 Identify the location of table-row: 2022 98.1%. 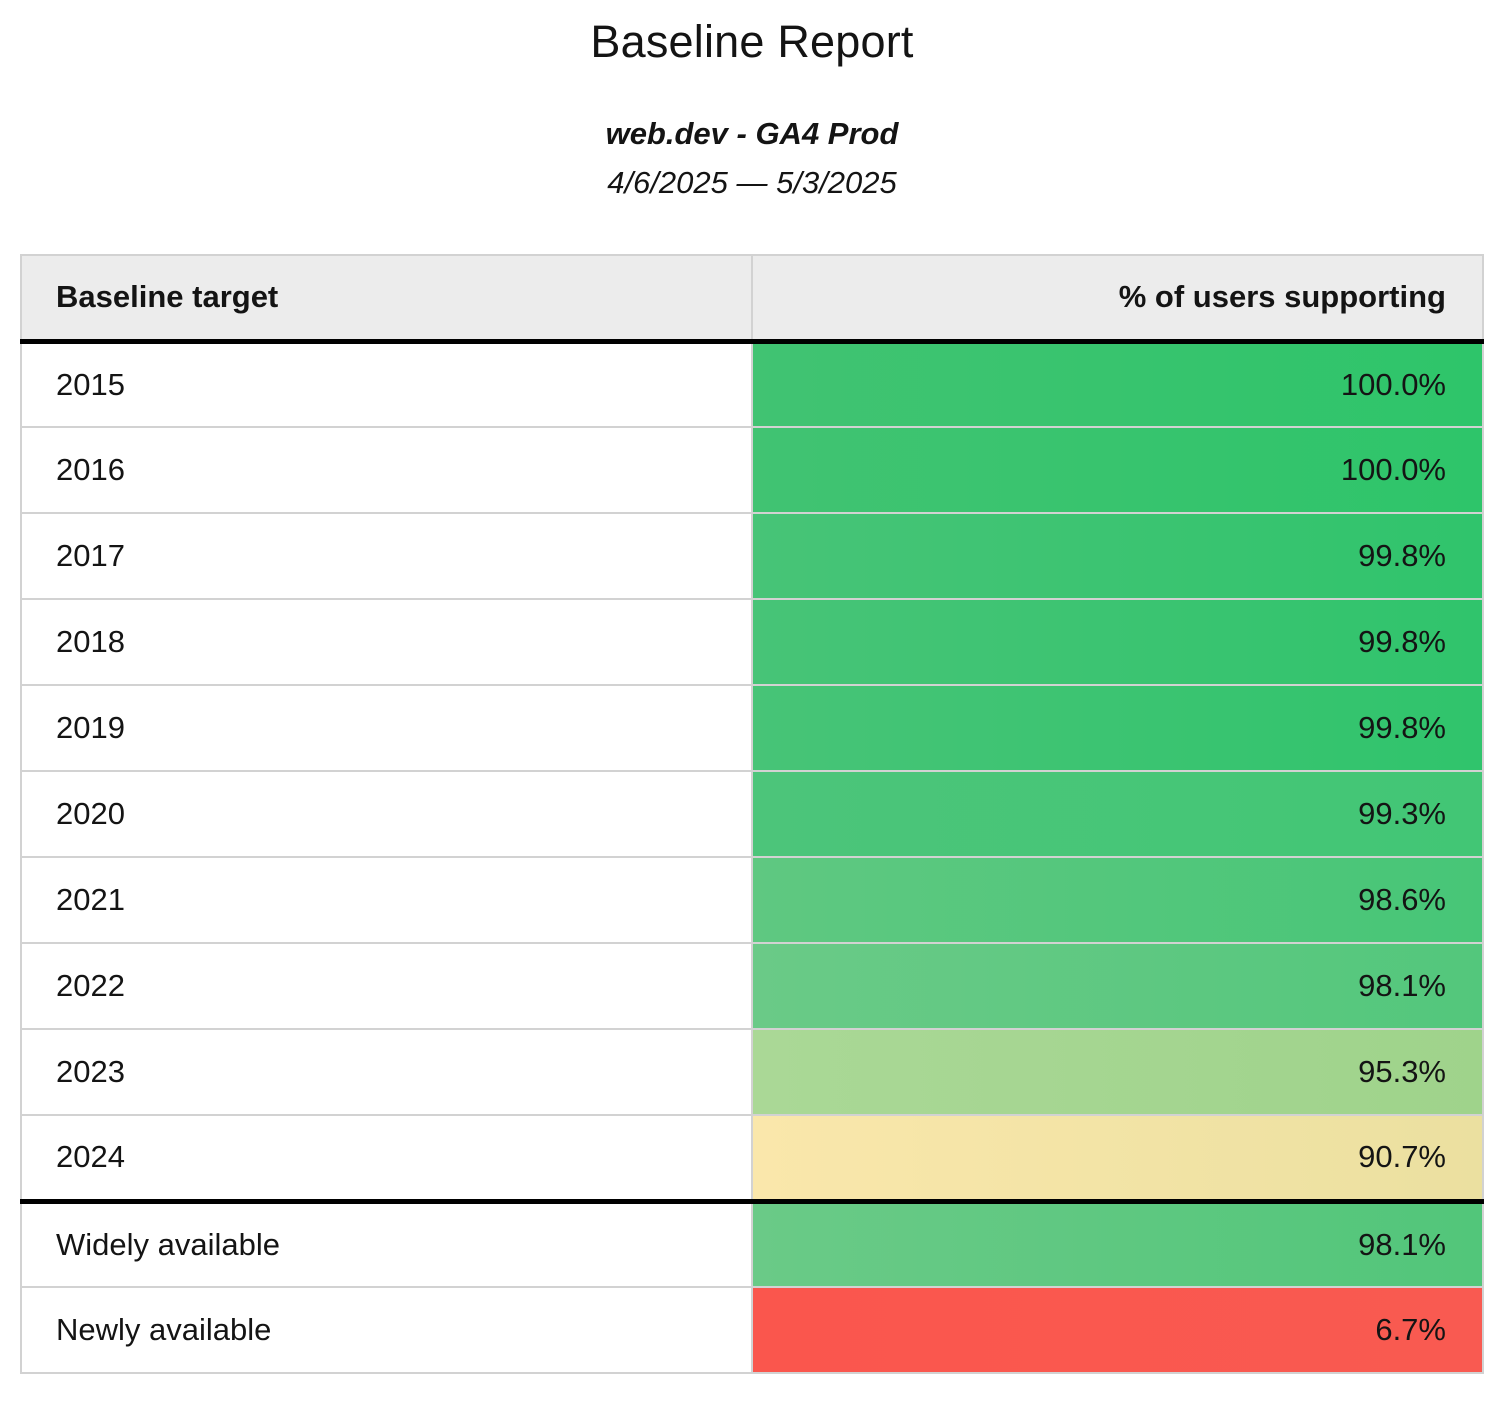
(752, 986).